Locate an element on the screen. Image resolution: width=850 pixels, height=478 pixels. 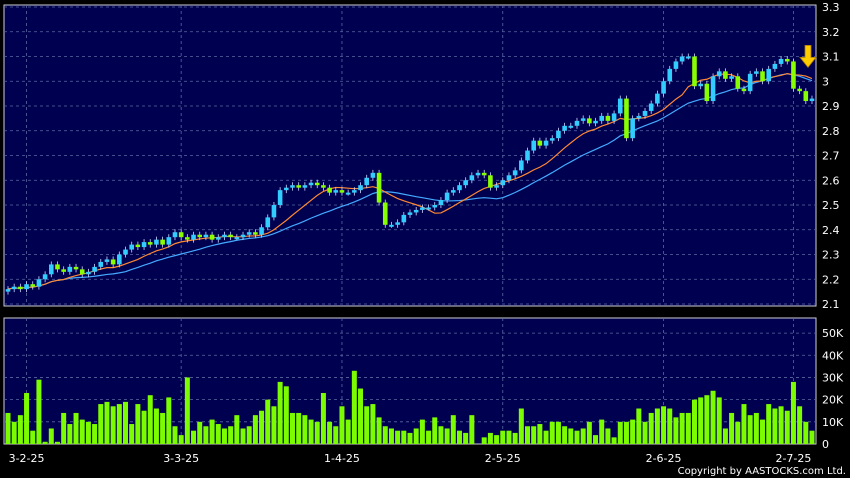
copyright-notice: Copyright by AASTOCKS.com Ltd. is located at coordinates (762, 471).